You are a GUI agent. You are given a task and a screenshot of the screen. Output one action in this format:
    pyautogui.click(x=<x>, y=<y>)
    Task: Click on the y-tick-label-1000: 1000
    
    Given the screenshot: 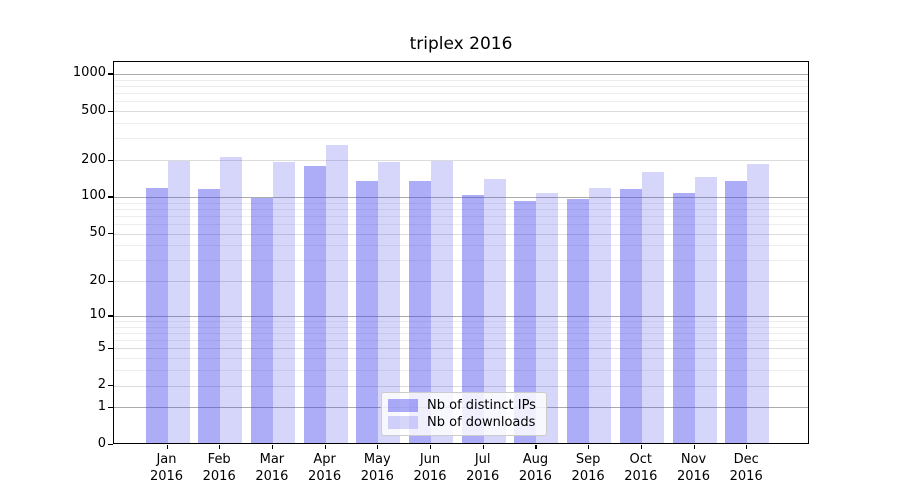 What is the action you would take?
    pyautogui.click(x=89, y=73)
    